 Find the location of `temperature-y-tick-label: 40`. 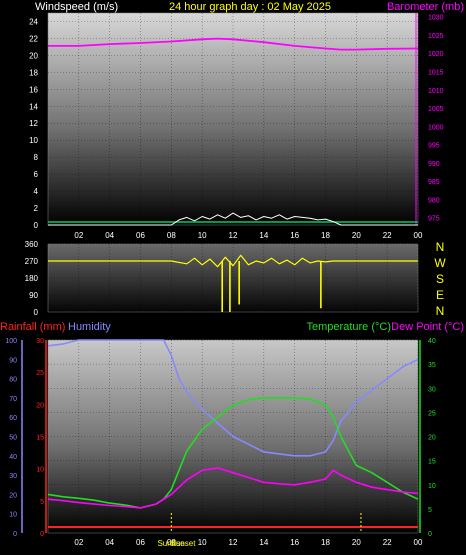

temperature-y-tick-label: 40 is located at coordinates (432, 341).